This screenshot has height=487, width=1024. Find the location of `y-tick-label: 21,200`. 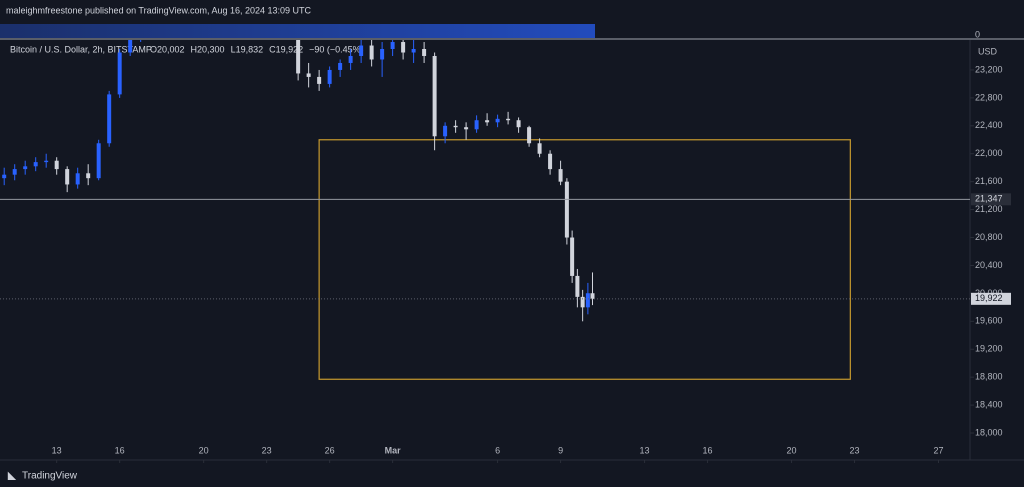

y-tick-label: 21,200 is located at coordinates (989, 209).